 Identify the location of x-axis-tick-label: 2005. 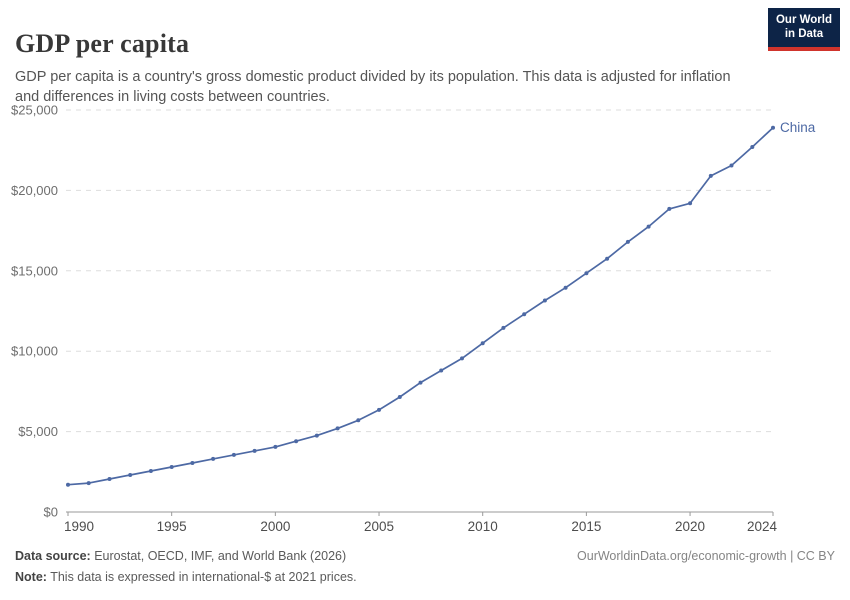
(379, 526).